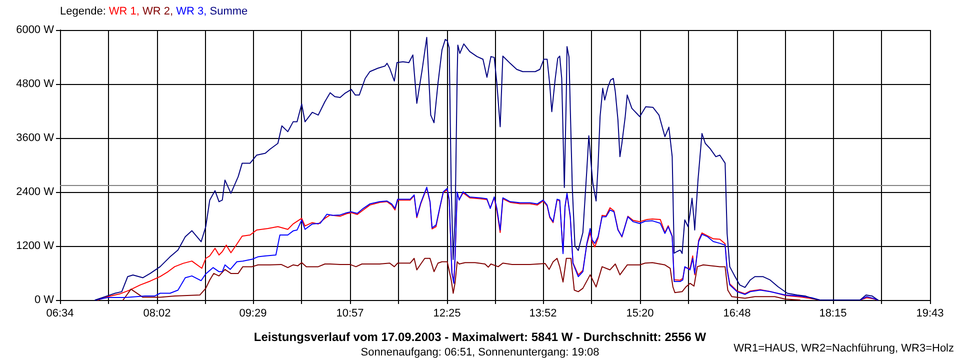 The image size is (960, 360). Describe the element at coordinates (35, 30) in the screenshot. I see `y-tick-label: 6000 W` at that location.